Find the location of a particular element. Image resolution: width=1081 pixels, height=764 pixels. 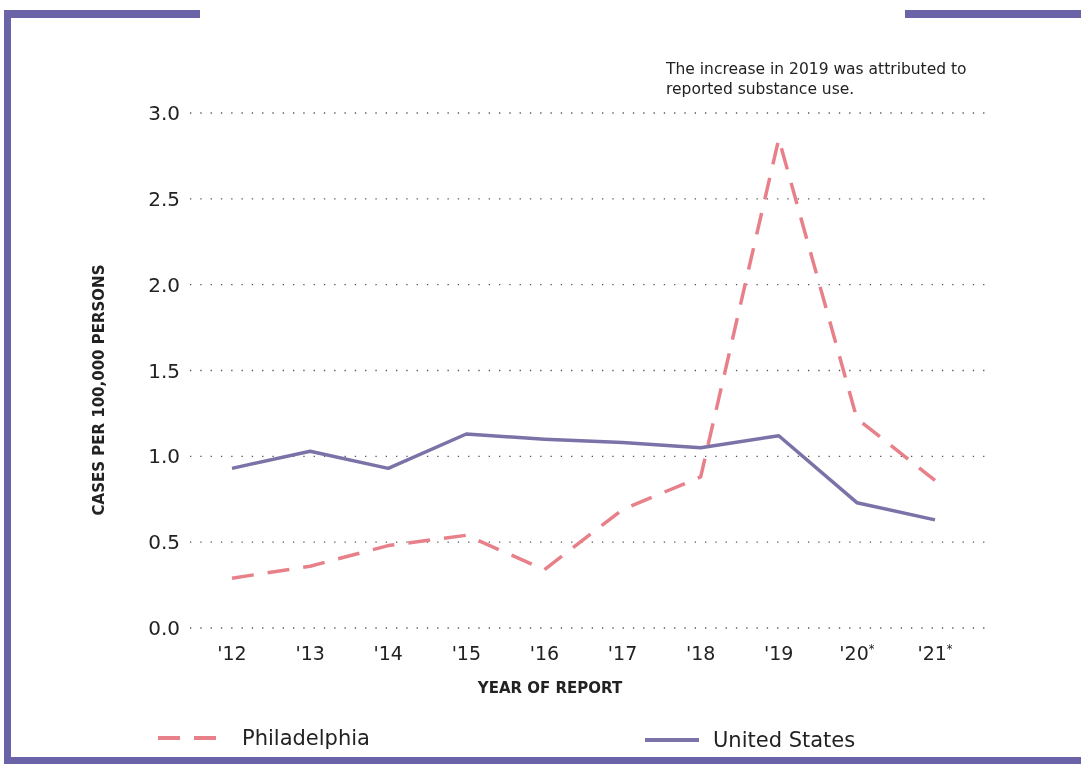

x-axis-title: YEAR OF REPORT is located at coordinates (549, 688).